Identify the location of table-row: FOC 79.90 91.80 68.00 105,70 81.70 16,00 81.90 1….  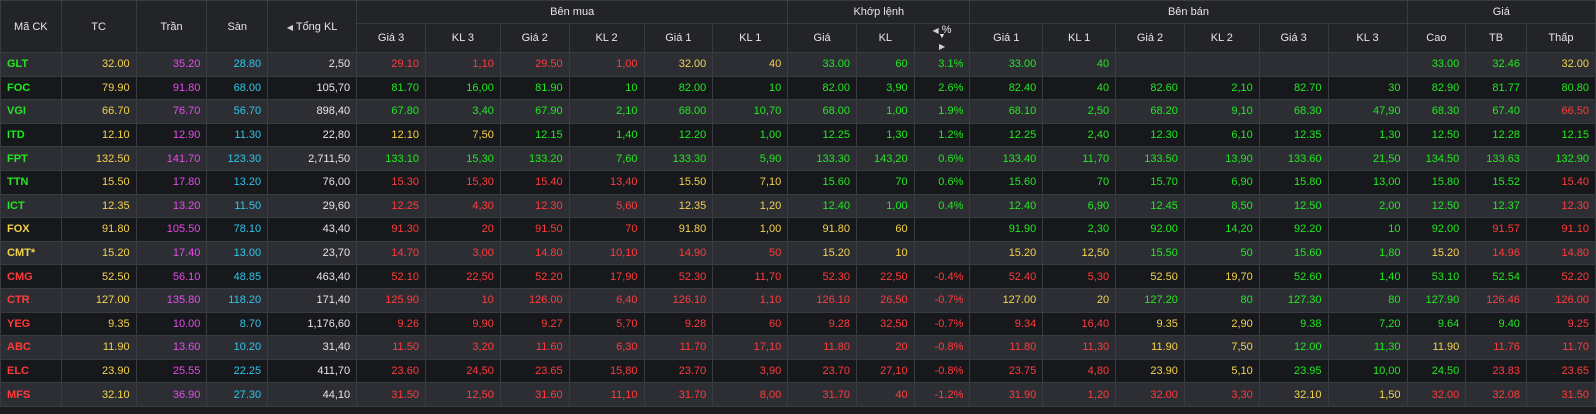
(798, 88).